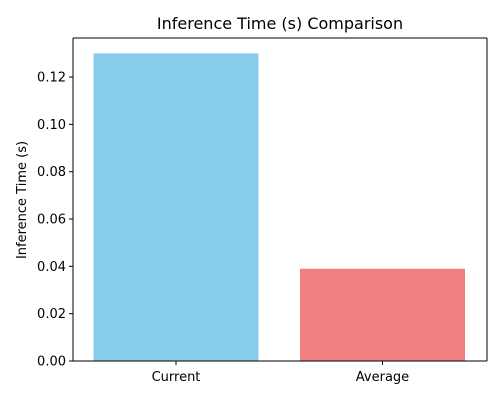 The width and height of the screenshot is (500, 404). I want to click on chart-title: Inference Time (s) Comparison, so click(280, 23).